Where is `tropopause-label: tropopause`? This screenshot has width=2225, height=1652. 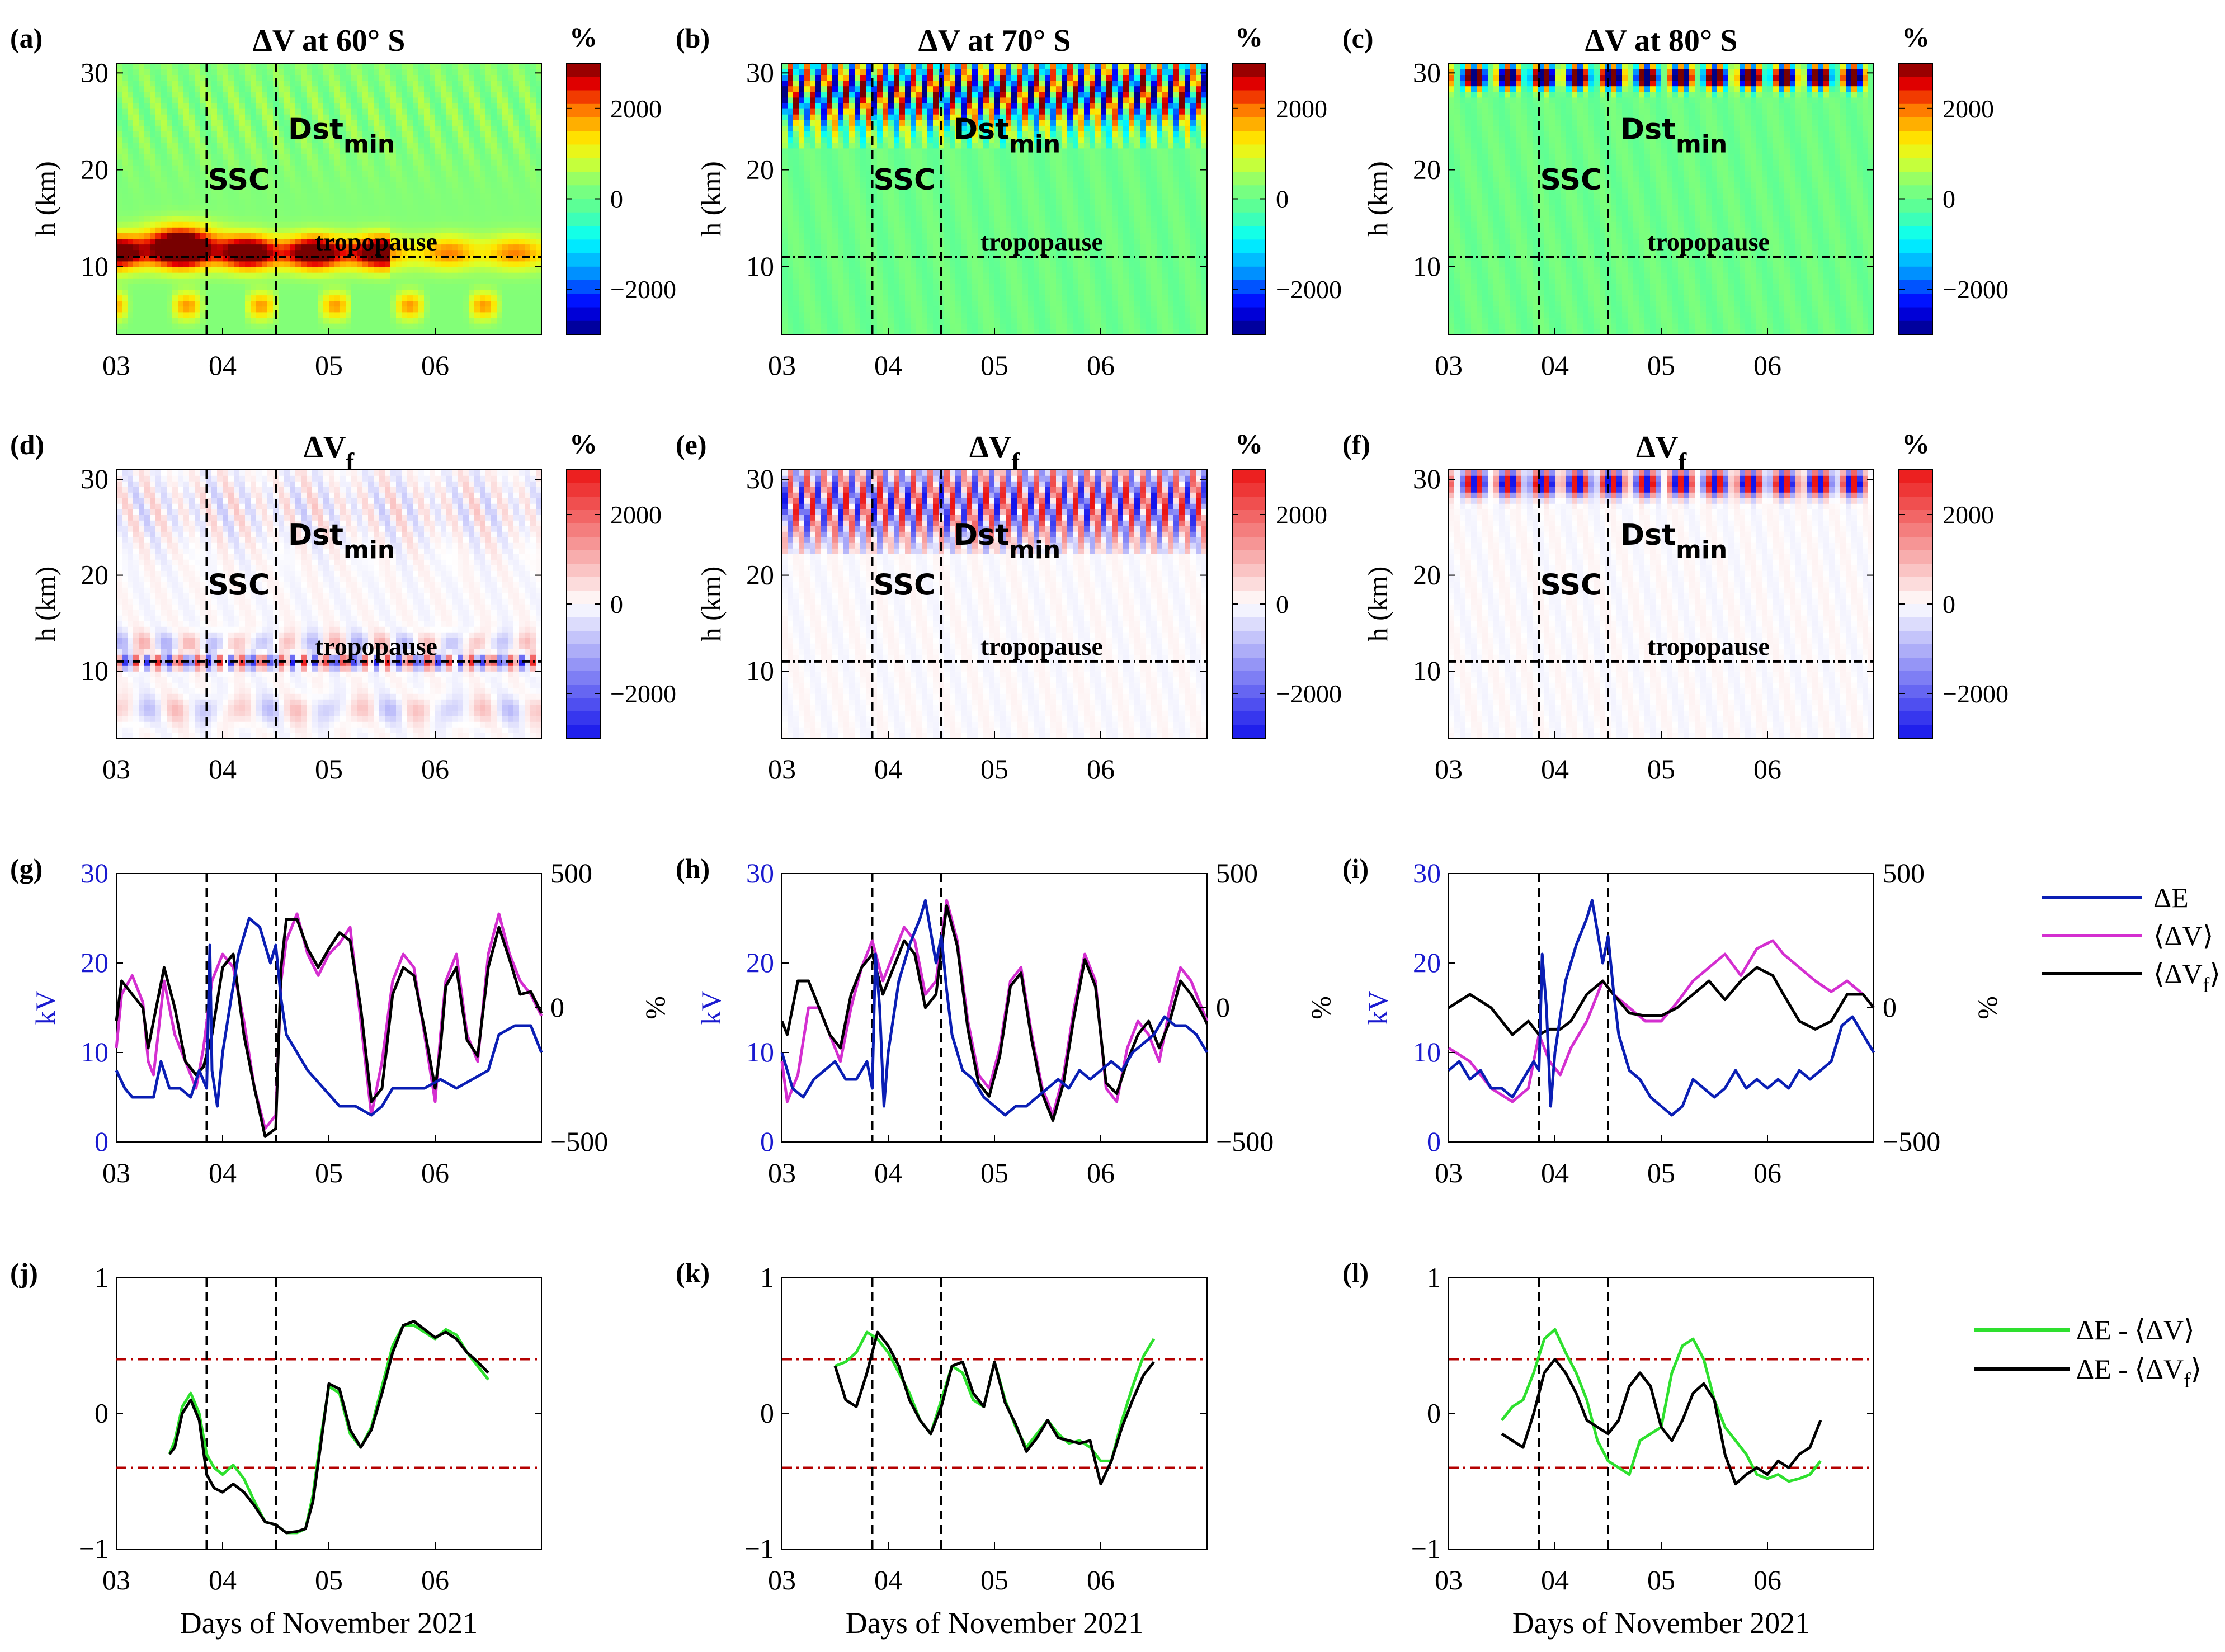 tropopause-label: tropopause is located at coordinates (376, 241).